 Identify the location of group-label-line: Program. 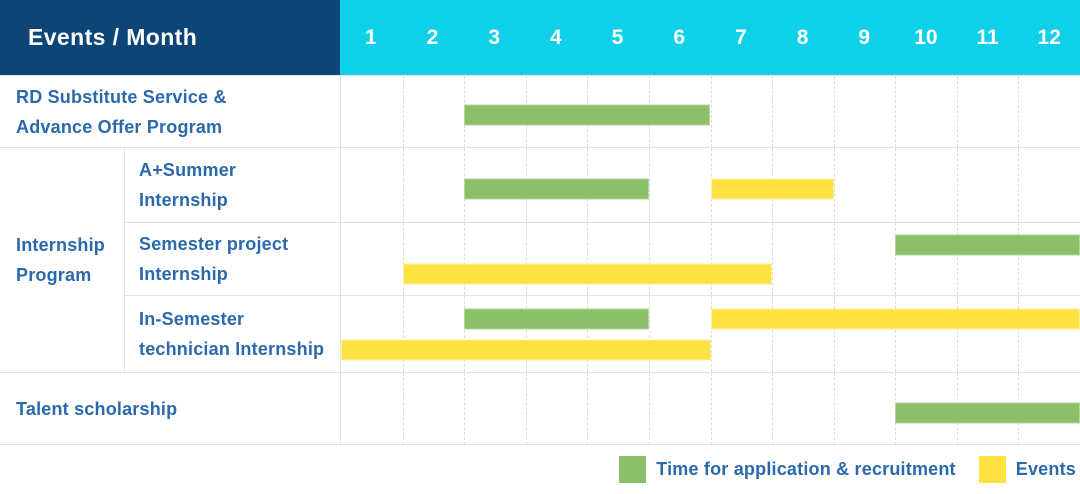
(54, 275).